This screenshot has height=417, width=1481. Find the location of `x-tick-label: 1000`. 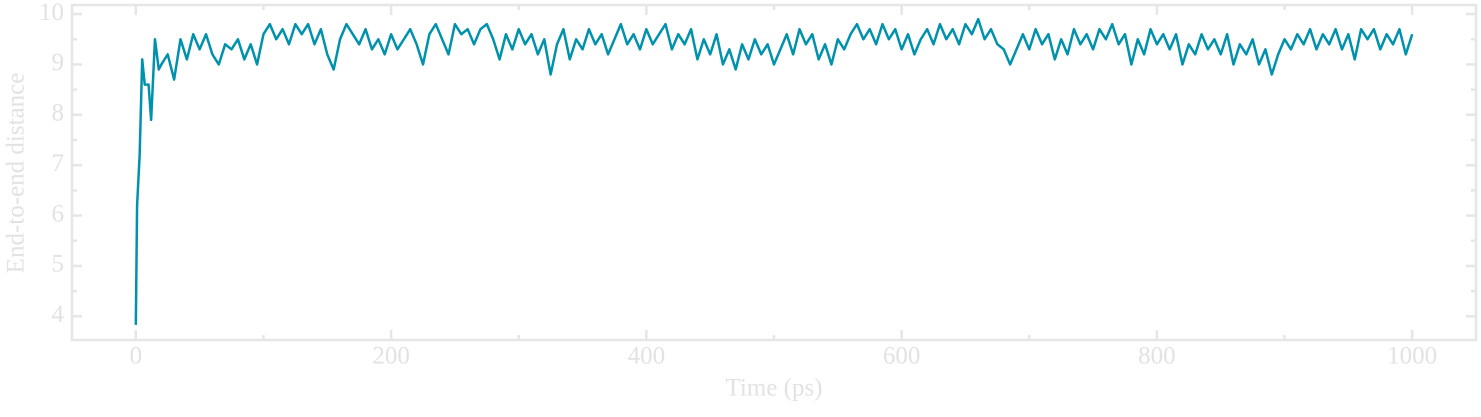

x-tick-label: 1000 is located at coordinates (1412, 356).